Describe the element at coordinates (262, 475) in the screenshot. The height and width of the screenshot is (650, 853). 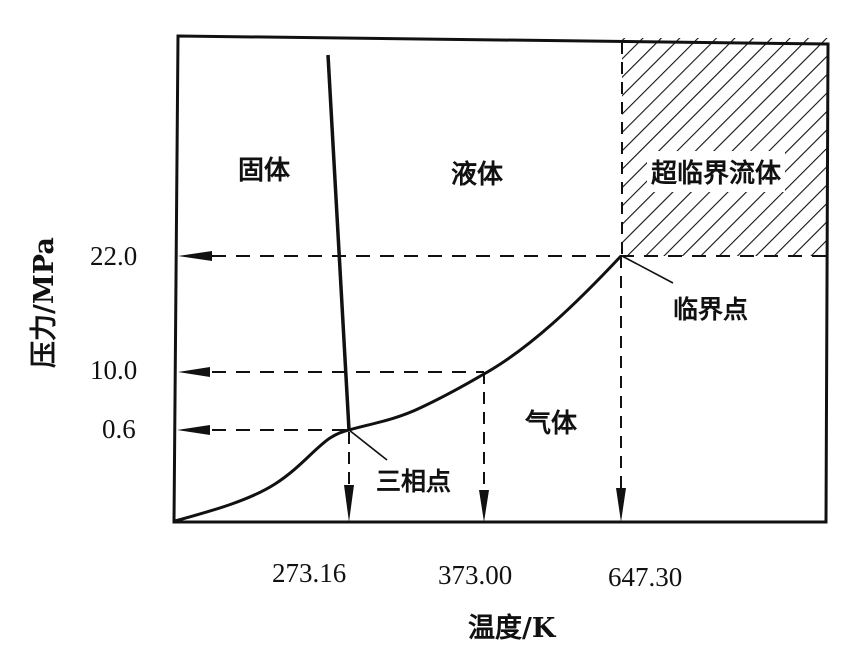
I see `sublimation-curve` at that location.